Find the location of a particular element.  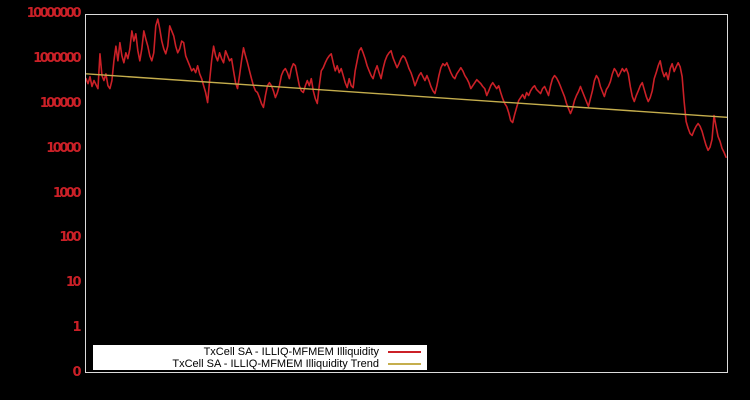

legend-line-sample-illiquidity is located at coordinates (404, 351).